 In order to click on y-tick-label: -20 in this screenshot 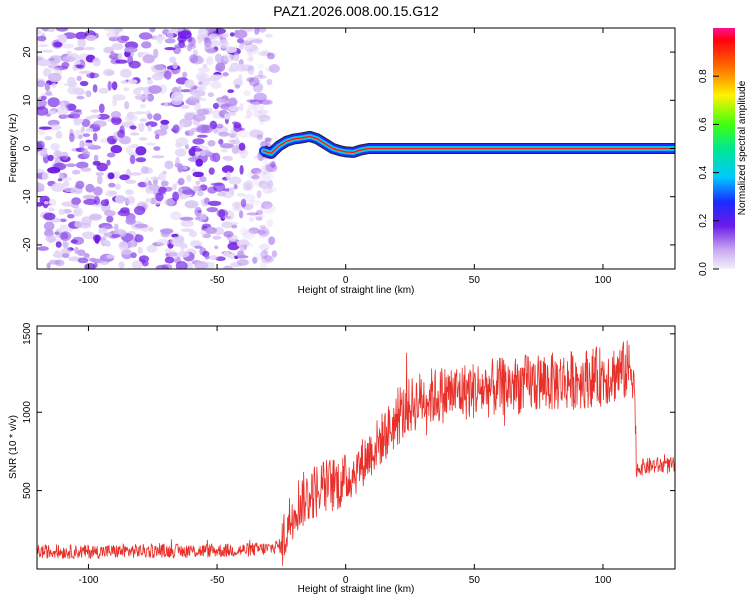, I will do `click(27, 244)`.